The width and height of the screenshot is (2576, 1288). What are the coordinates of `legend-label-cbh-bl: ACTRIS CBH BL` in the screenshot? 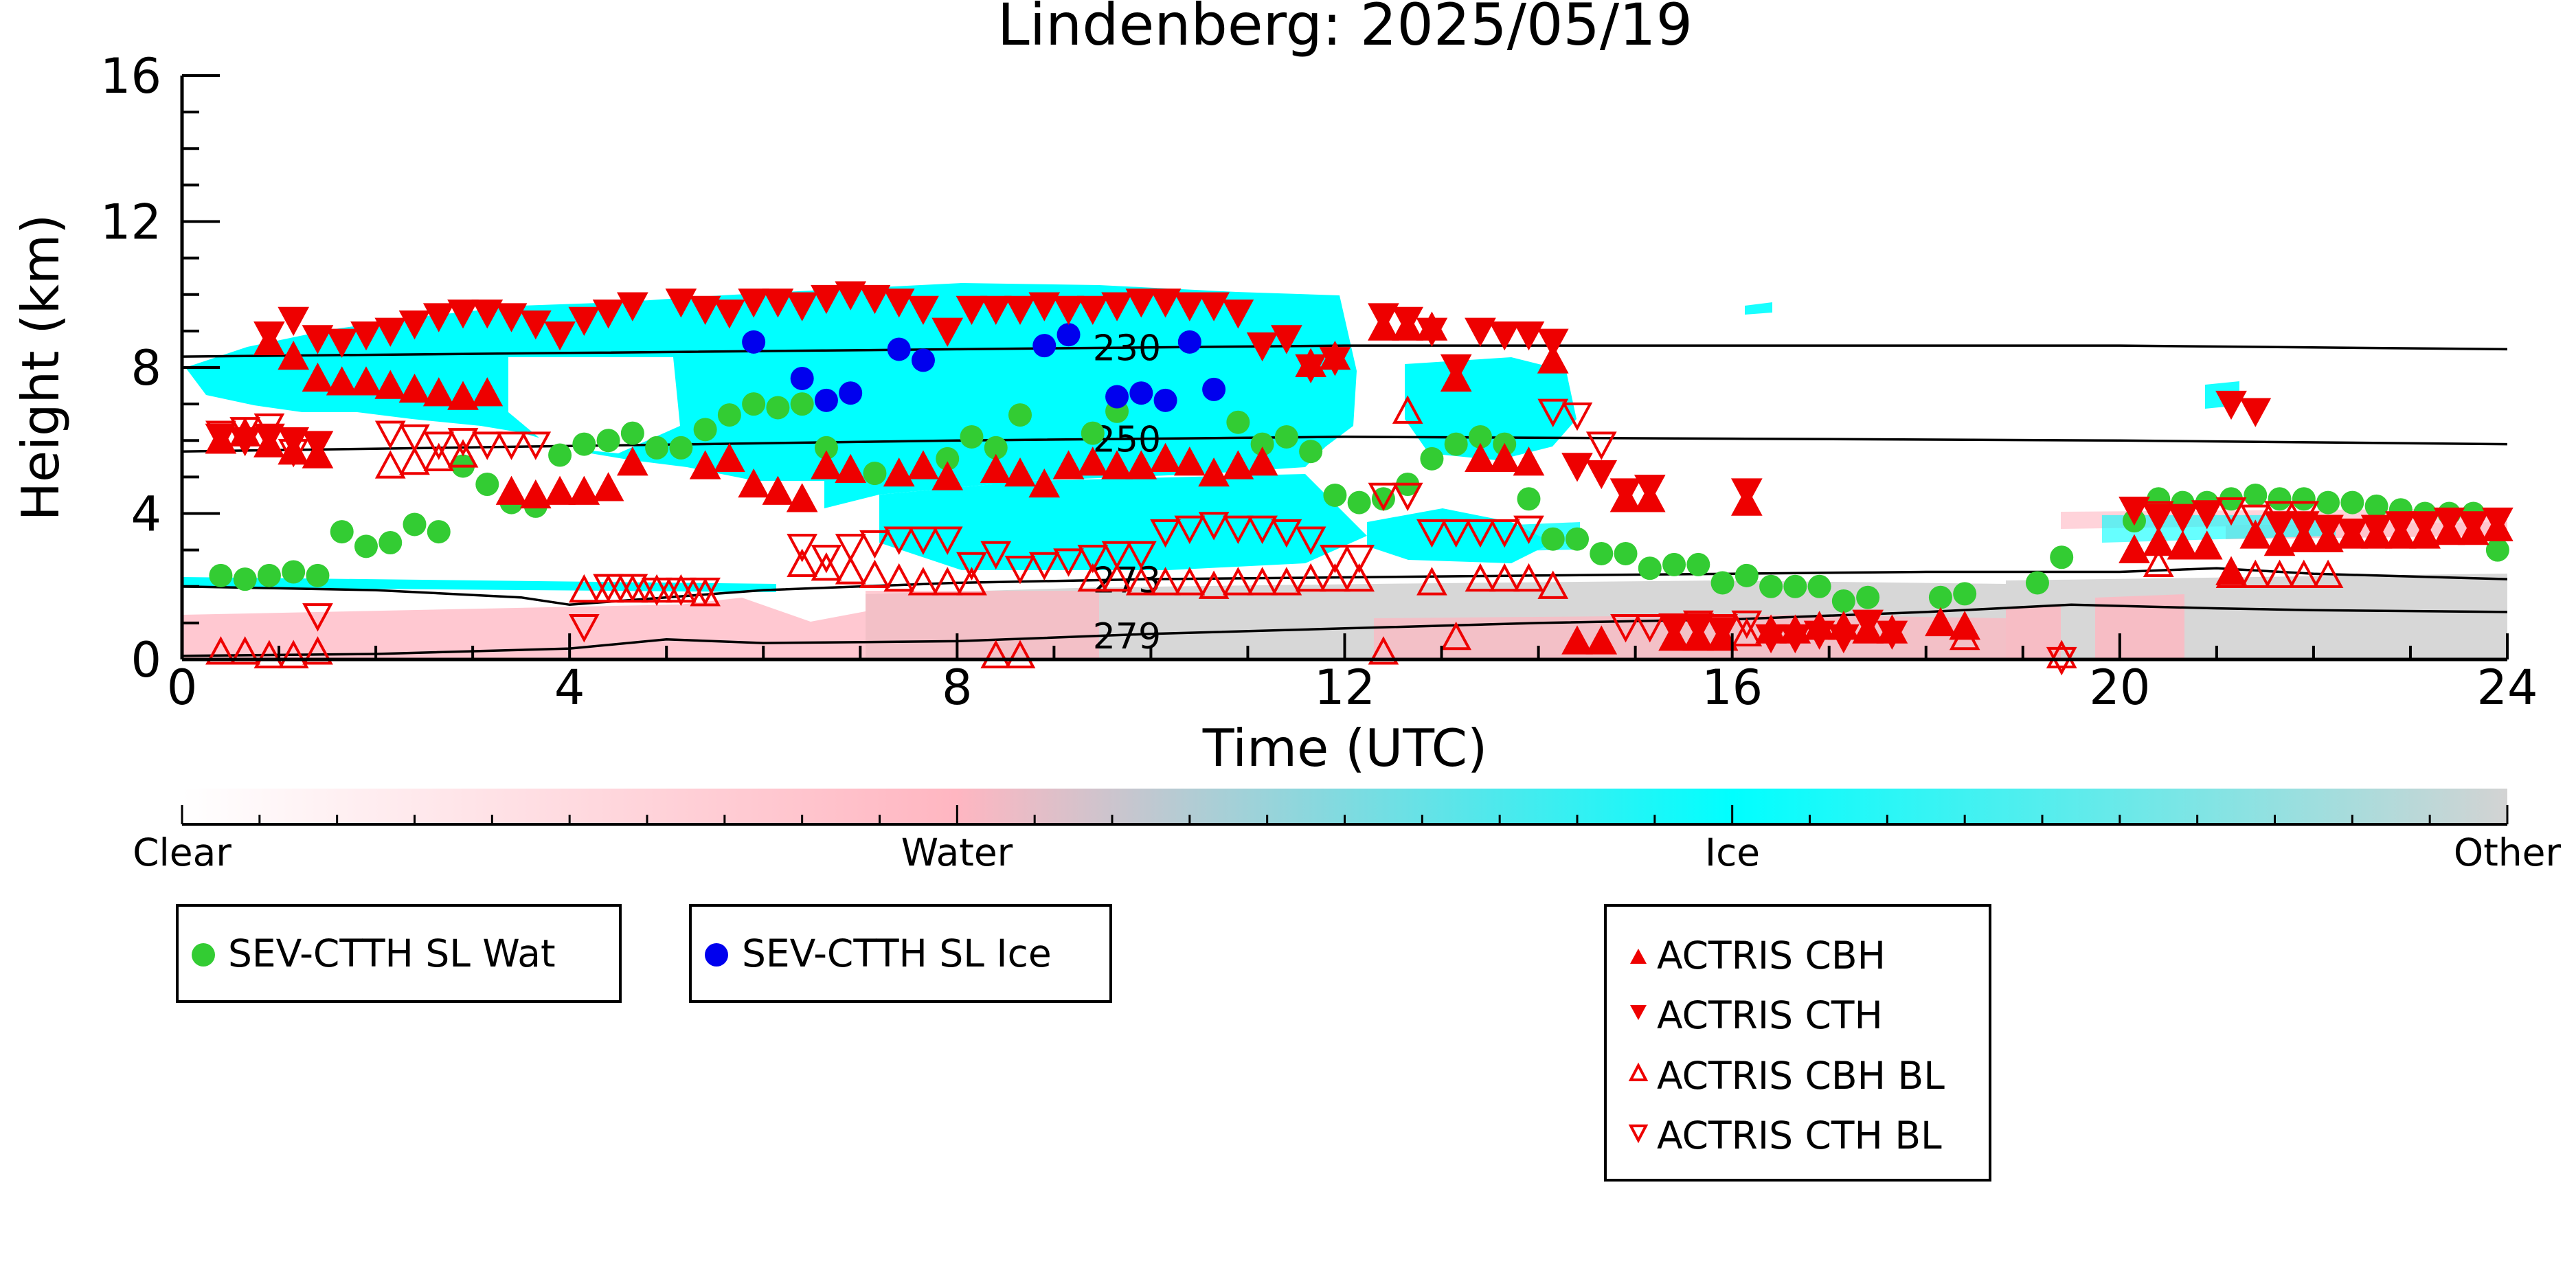 It's located at (1801, 1076).